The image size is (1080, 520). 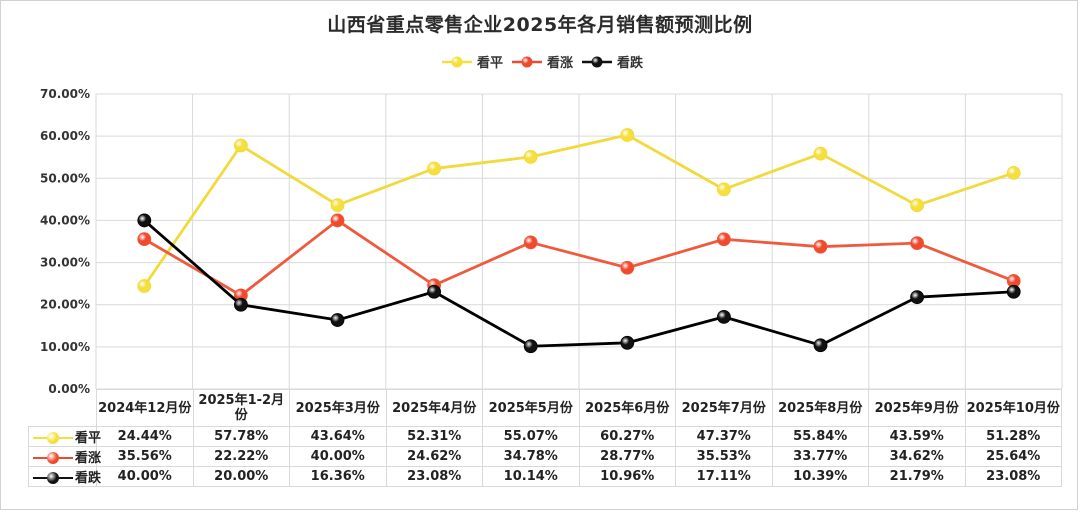 What do you see at coordinates (88, 458) in the screenshot?
I see `row-series-name: 看涨` at bounding box center [88, 458].